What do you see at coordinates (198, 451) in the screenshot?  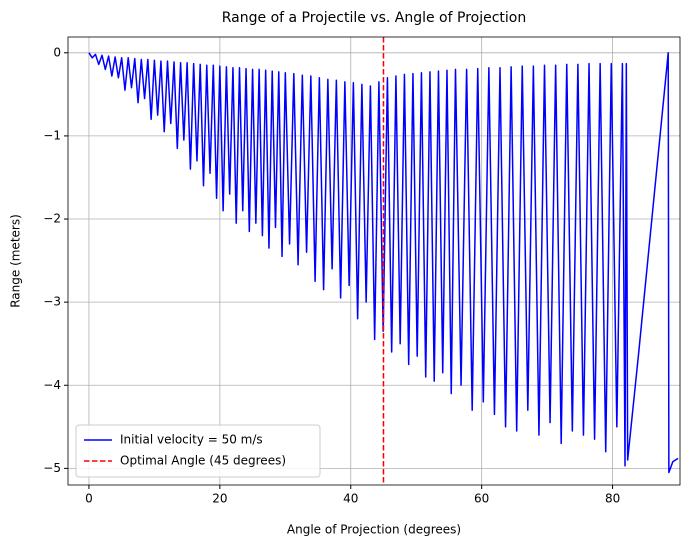 I see `legend-box` at bounding box center [198, 451].